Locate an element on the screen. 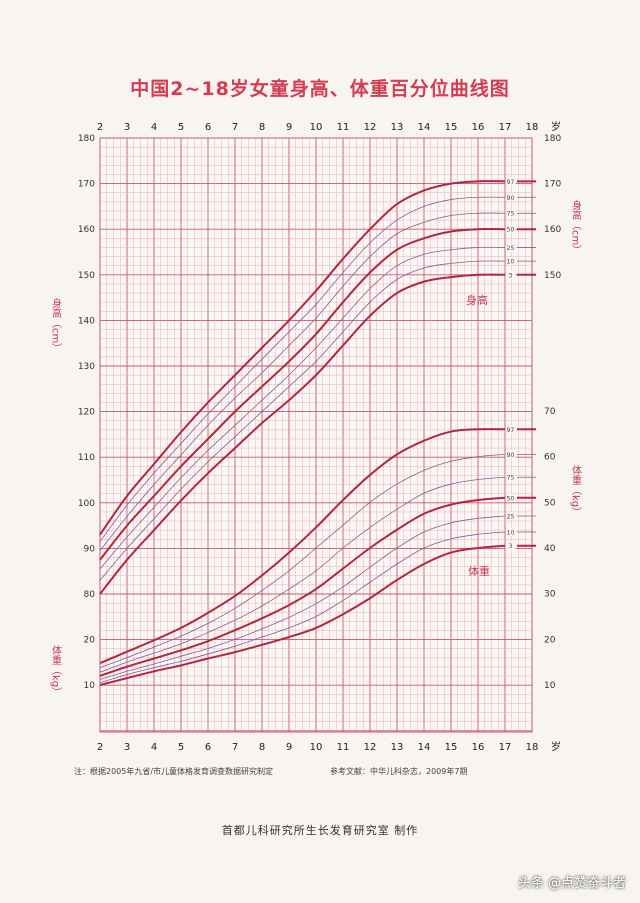 The image size is (640, 903). footer-credit: 首都儿科研究所生长发育研究室 制作 is located at coordinates (320, 830).